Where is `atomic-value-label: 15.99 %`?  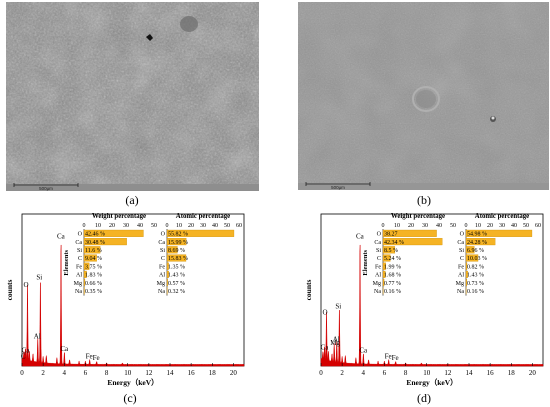 atomic-value-label: 15.99 % is located at coordinates (178, 243).